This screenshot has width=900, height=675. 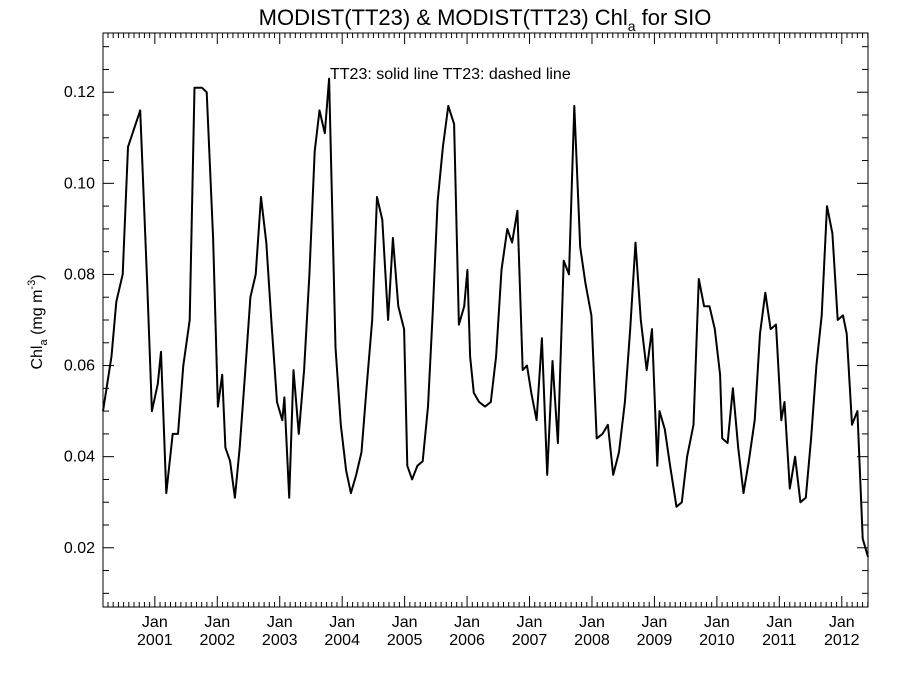 What do you see at coordinates (342, 640) in the screenshot?
I see `x-tick-year-label: 2004` at bounding box center [342, 640].